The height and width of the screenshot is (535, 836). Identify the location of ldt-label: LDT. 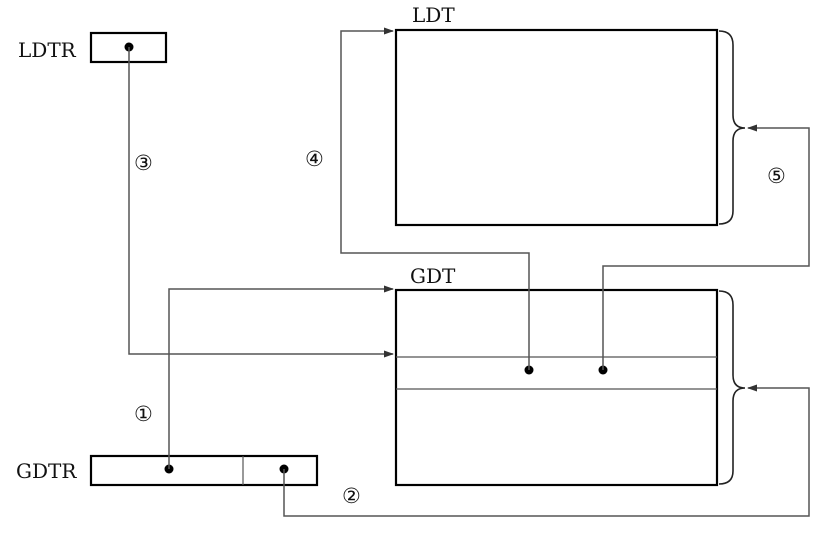
(433, 15).